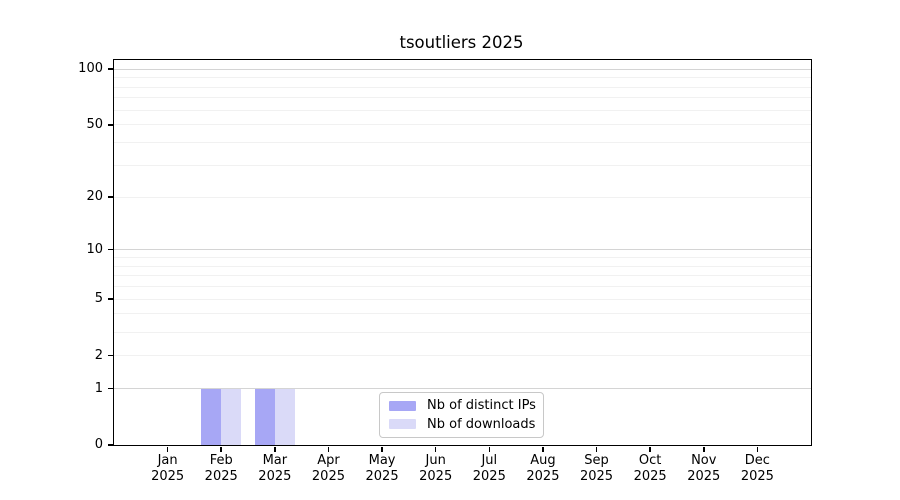 Image resolution: width=900 pixels, height=500 pixels. I want to click on x-tick-month: Oct, so click(650, 460).